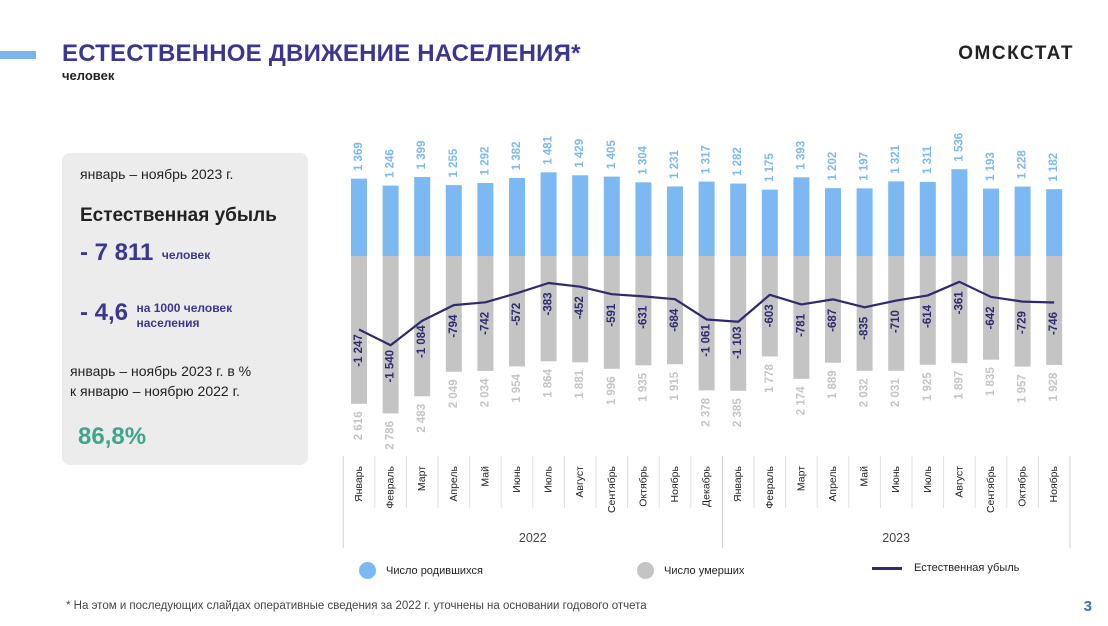  Describe the element at coordinates (643, 317) in the screenshot. I see `label-natural-decrease: -631` at that location.